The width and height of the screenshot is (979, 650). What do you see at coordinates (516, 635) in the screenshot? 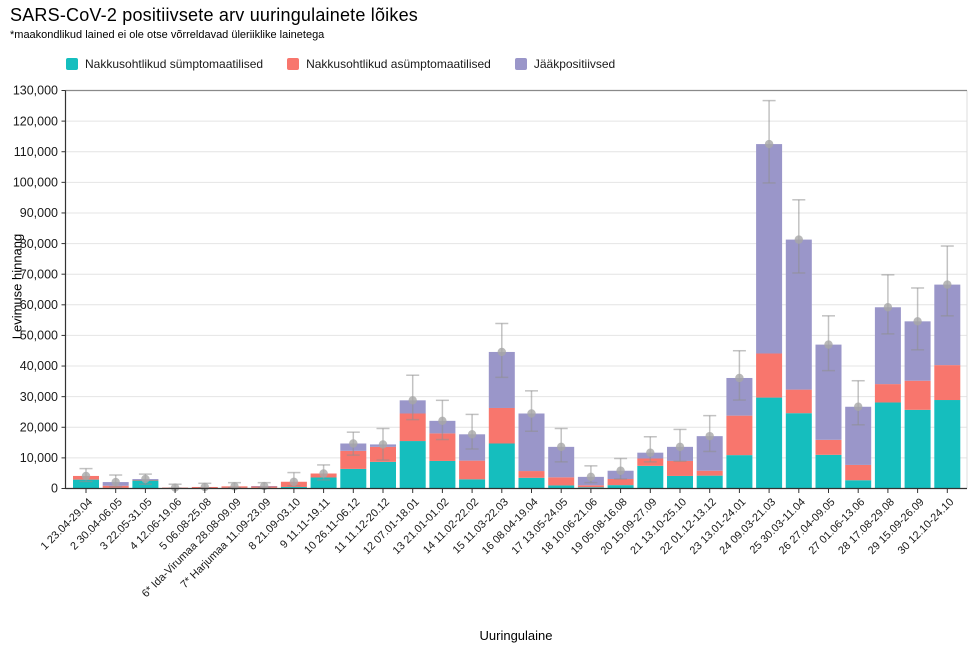
I see `x-axis-title: Uuringulaine` at bounding box center [516, 635].